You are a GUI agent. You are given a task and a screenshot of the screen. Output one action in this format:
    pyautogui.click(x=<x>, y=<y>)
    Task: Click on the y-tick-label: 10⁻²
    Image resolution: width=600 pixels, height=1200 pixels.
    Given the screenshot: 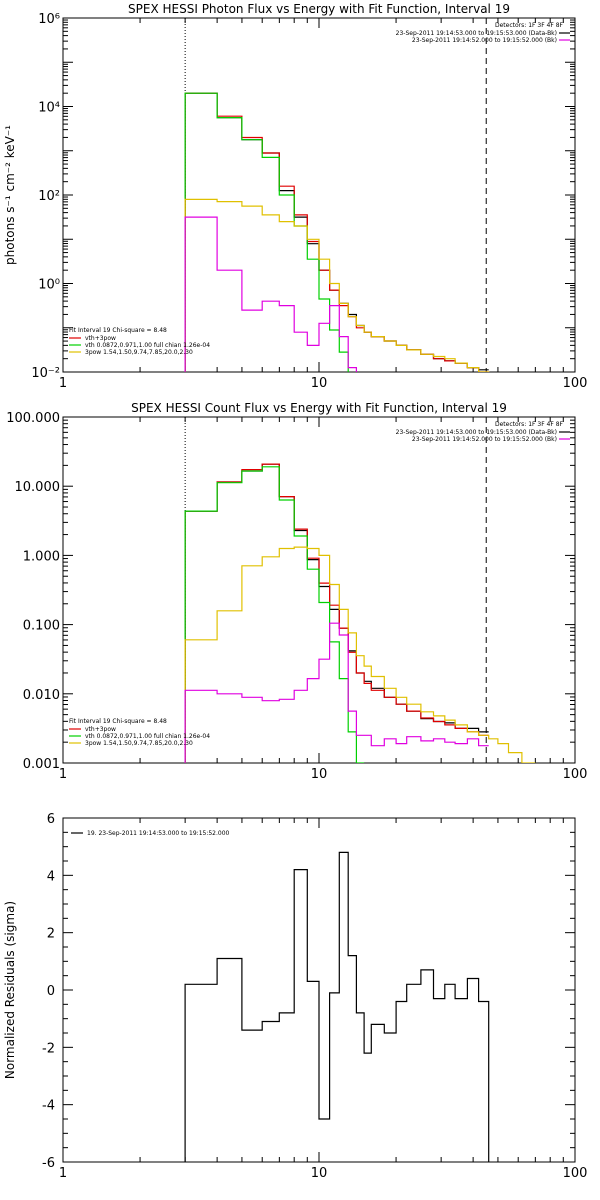 What is the action you would take?
    pyautogui.click(x=45, y=373)
    